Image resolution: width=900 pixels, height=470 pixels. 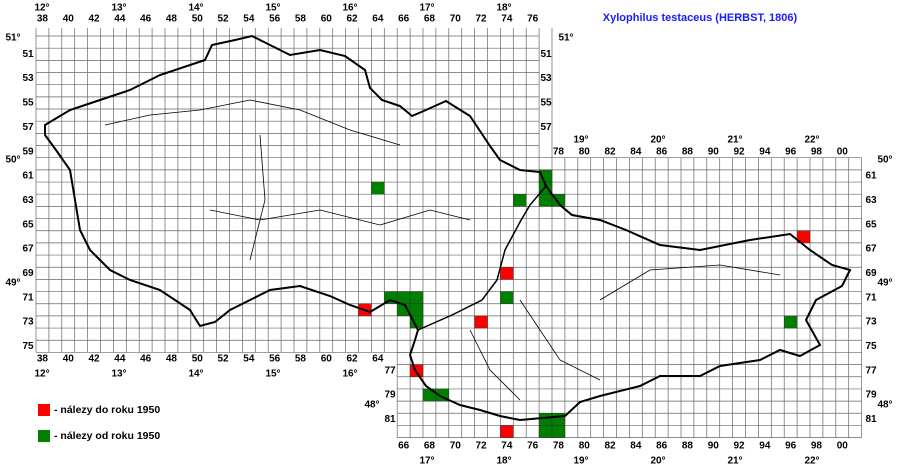 What do you see at coordinates (884, 160) in the screenshot?
I see `latitude-label: 50°` at bounding box center [884, 160].